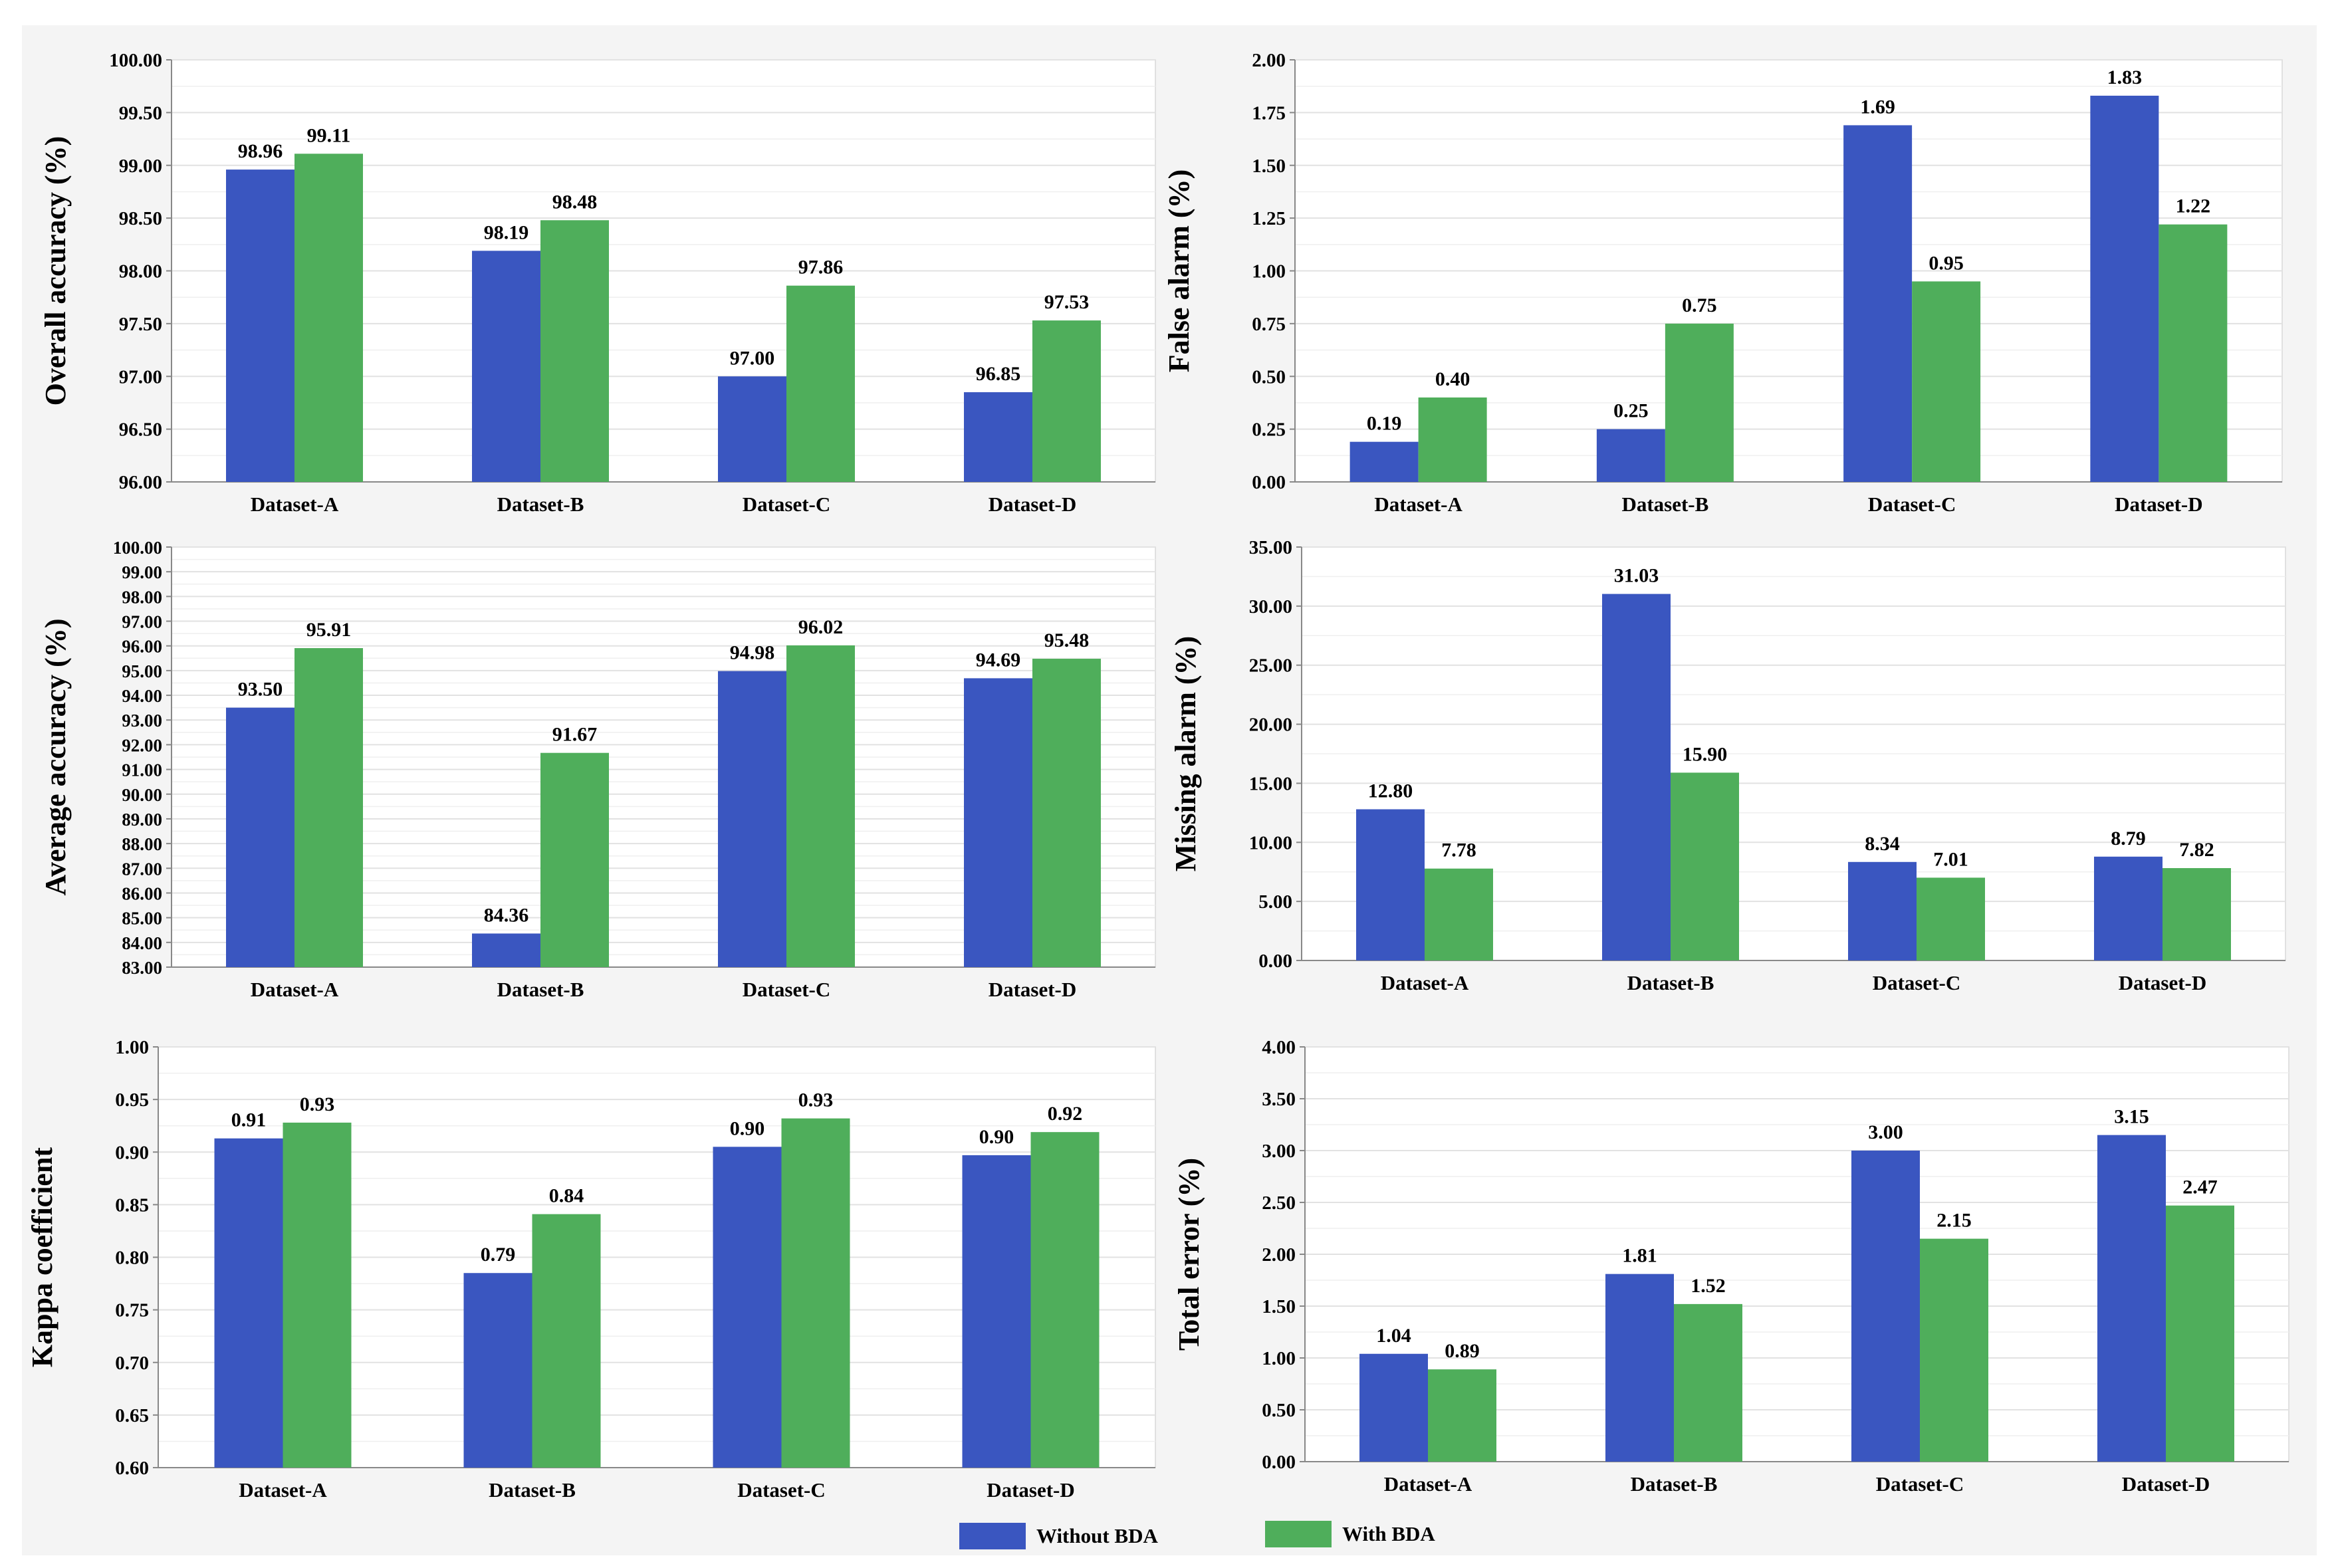 The image size is (2338, 1568). What do you see at coordinates (142, 720) in the screenshot?
I see `y-tick-label: 93.00` at bounding box center [142, 720].